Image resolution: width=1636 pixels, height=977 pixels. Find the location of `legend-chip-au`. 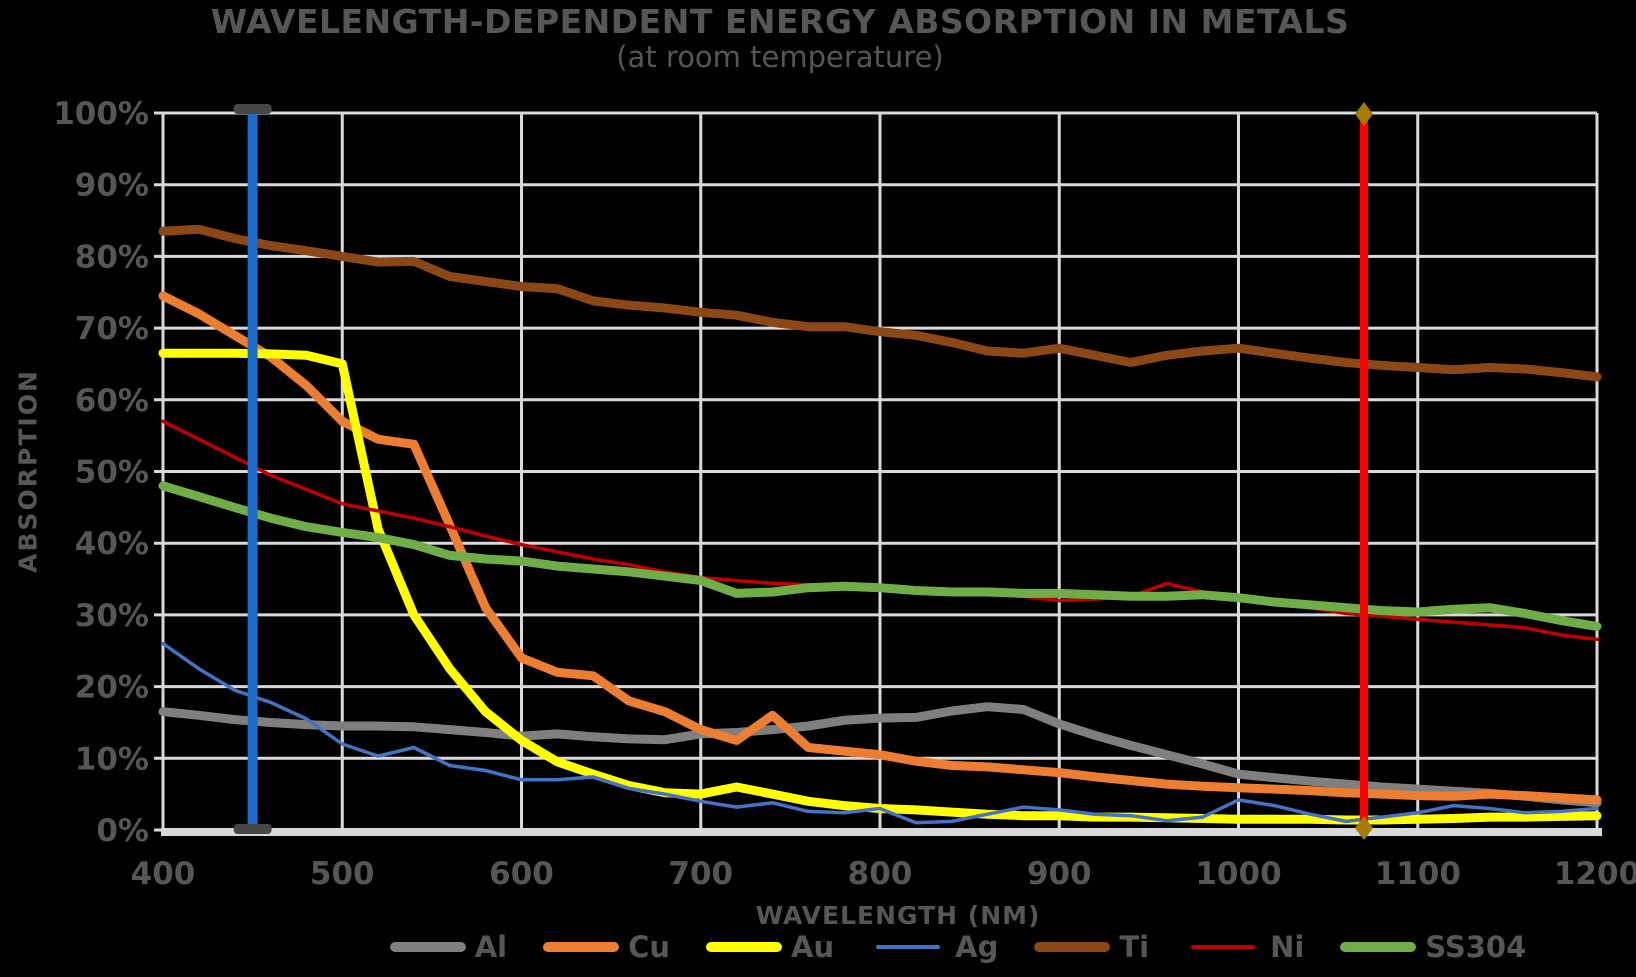

legend-chip-au is located at coordinates (744, 947).